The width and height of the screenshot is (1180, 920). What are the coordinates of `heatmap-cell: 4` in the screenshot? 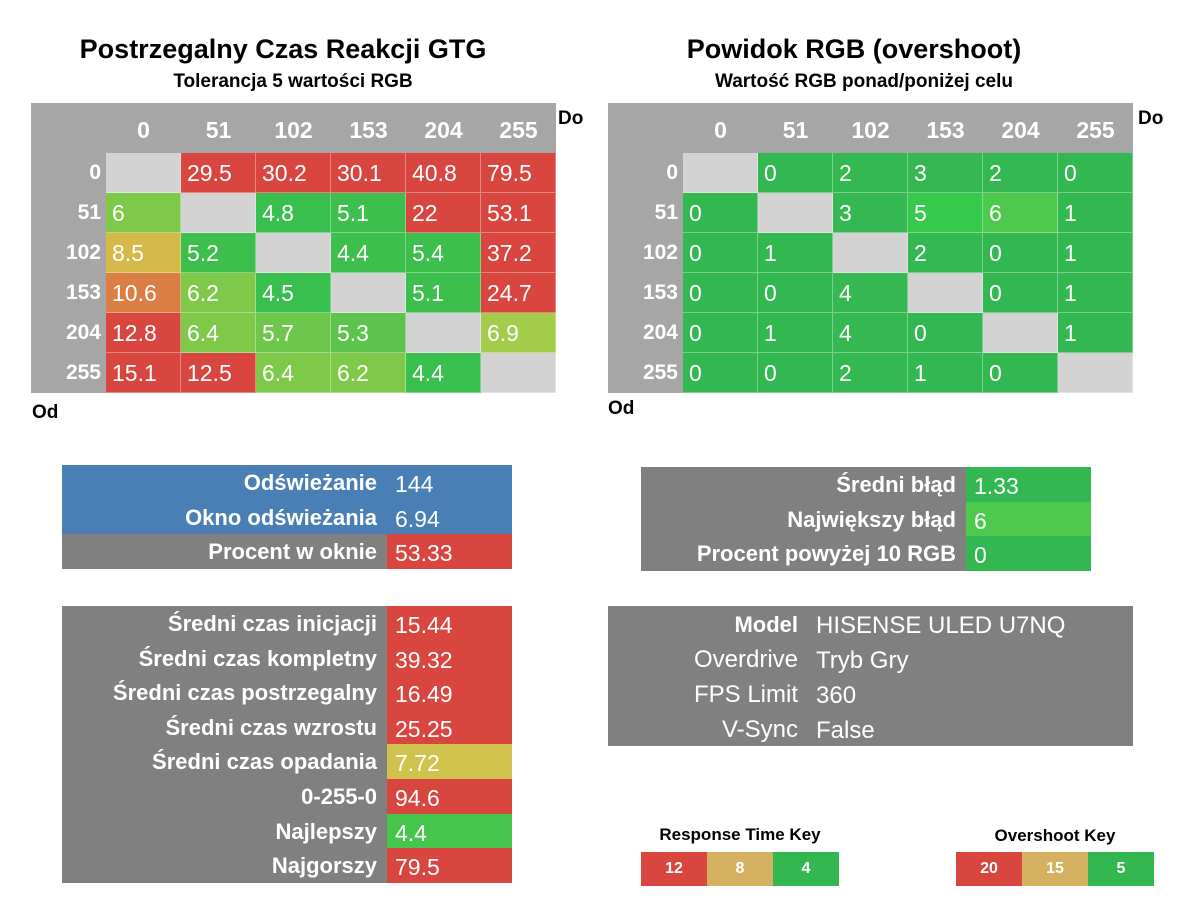 It's located at (870, 293).